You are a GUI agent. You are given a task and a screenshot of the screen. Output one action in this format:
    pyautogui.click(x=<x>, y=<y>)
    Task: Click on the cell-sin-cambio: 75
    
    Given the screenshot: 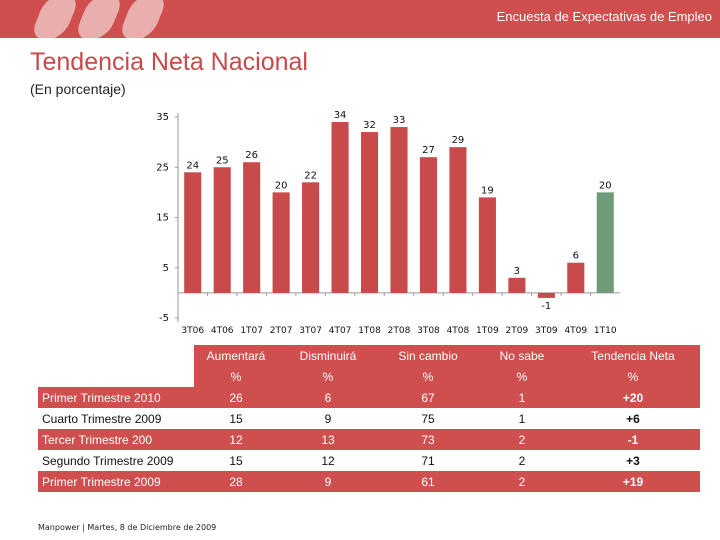 What is the action you would take?
    pyautogui.click(x=428, y=418)
    